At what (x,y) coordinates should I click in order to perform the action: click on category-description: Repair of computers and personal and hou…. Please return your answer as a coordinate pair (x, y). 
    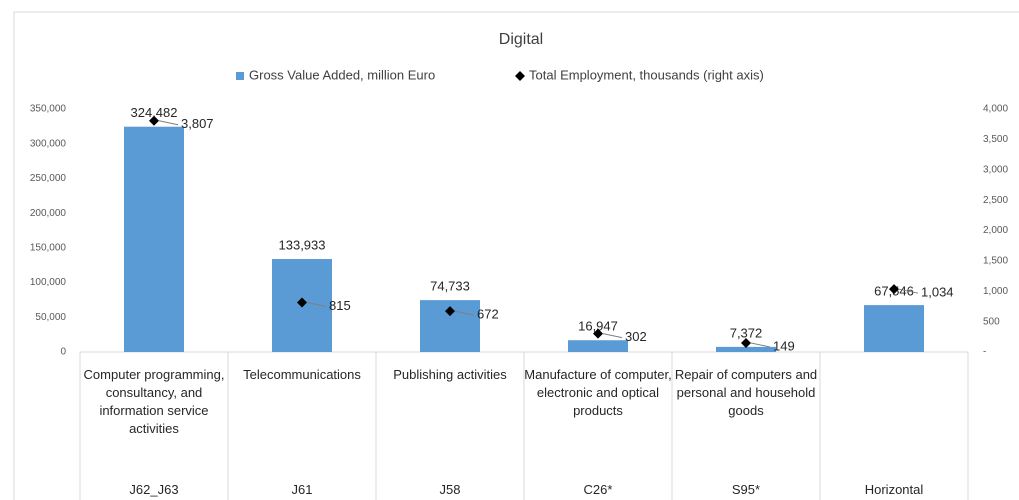
    Looking at the image, I should click on (746, 392).